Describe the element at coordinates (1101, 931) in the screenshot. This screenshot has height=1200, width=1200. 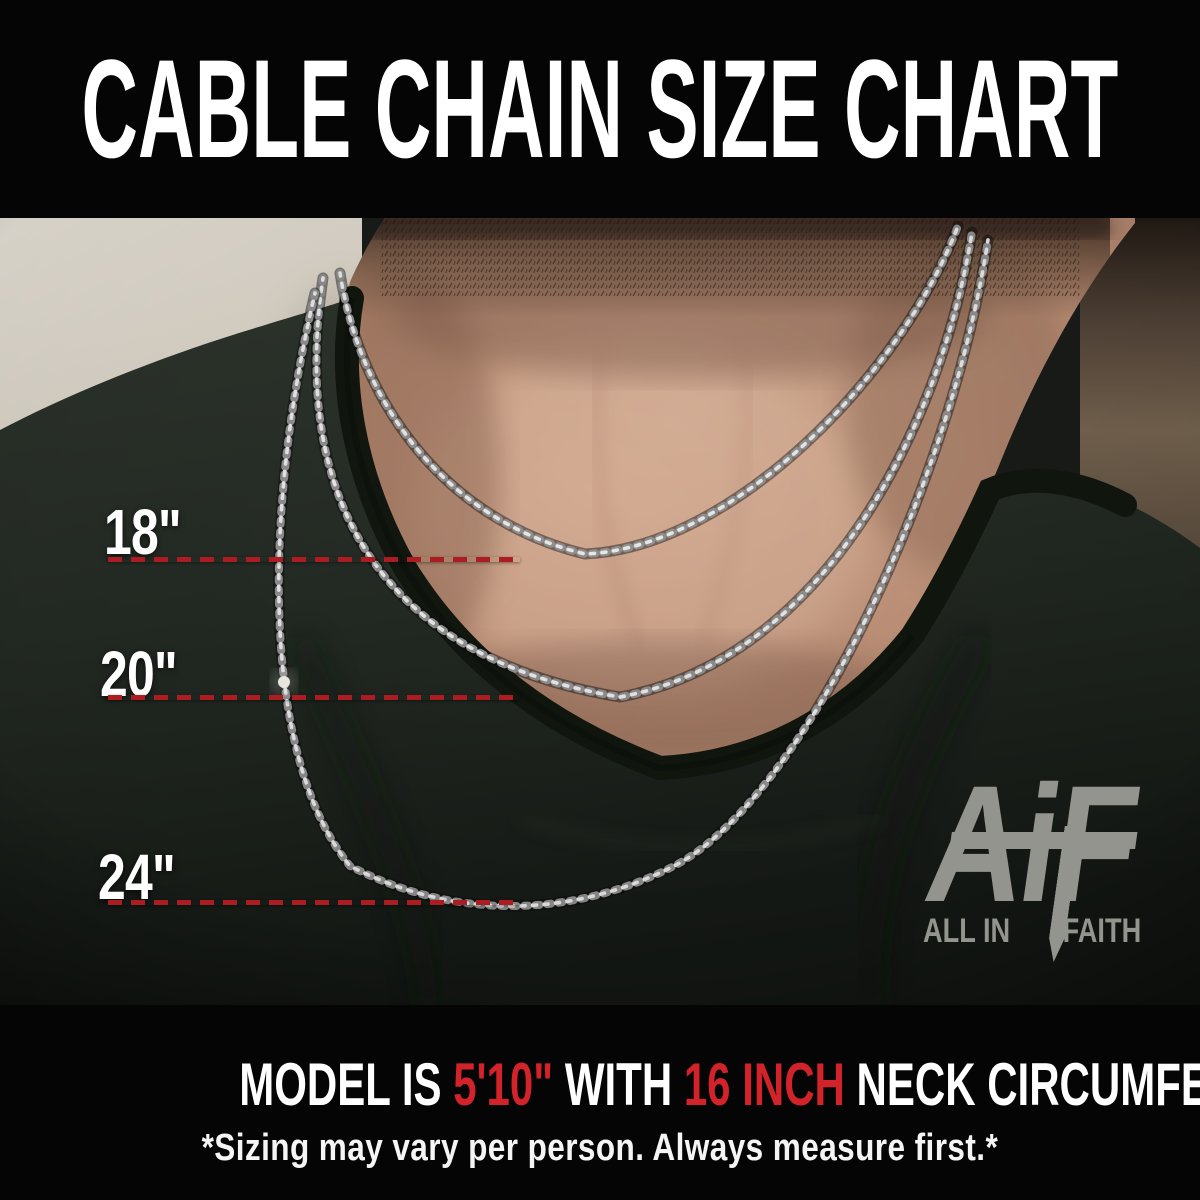
I see `logo-word-faith: FAITH` at that location.